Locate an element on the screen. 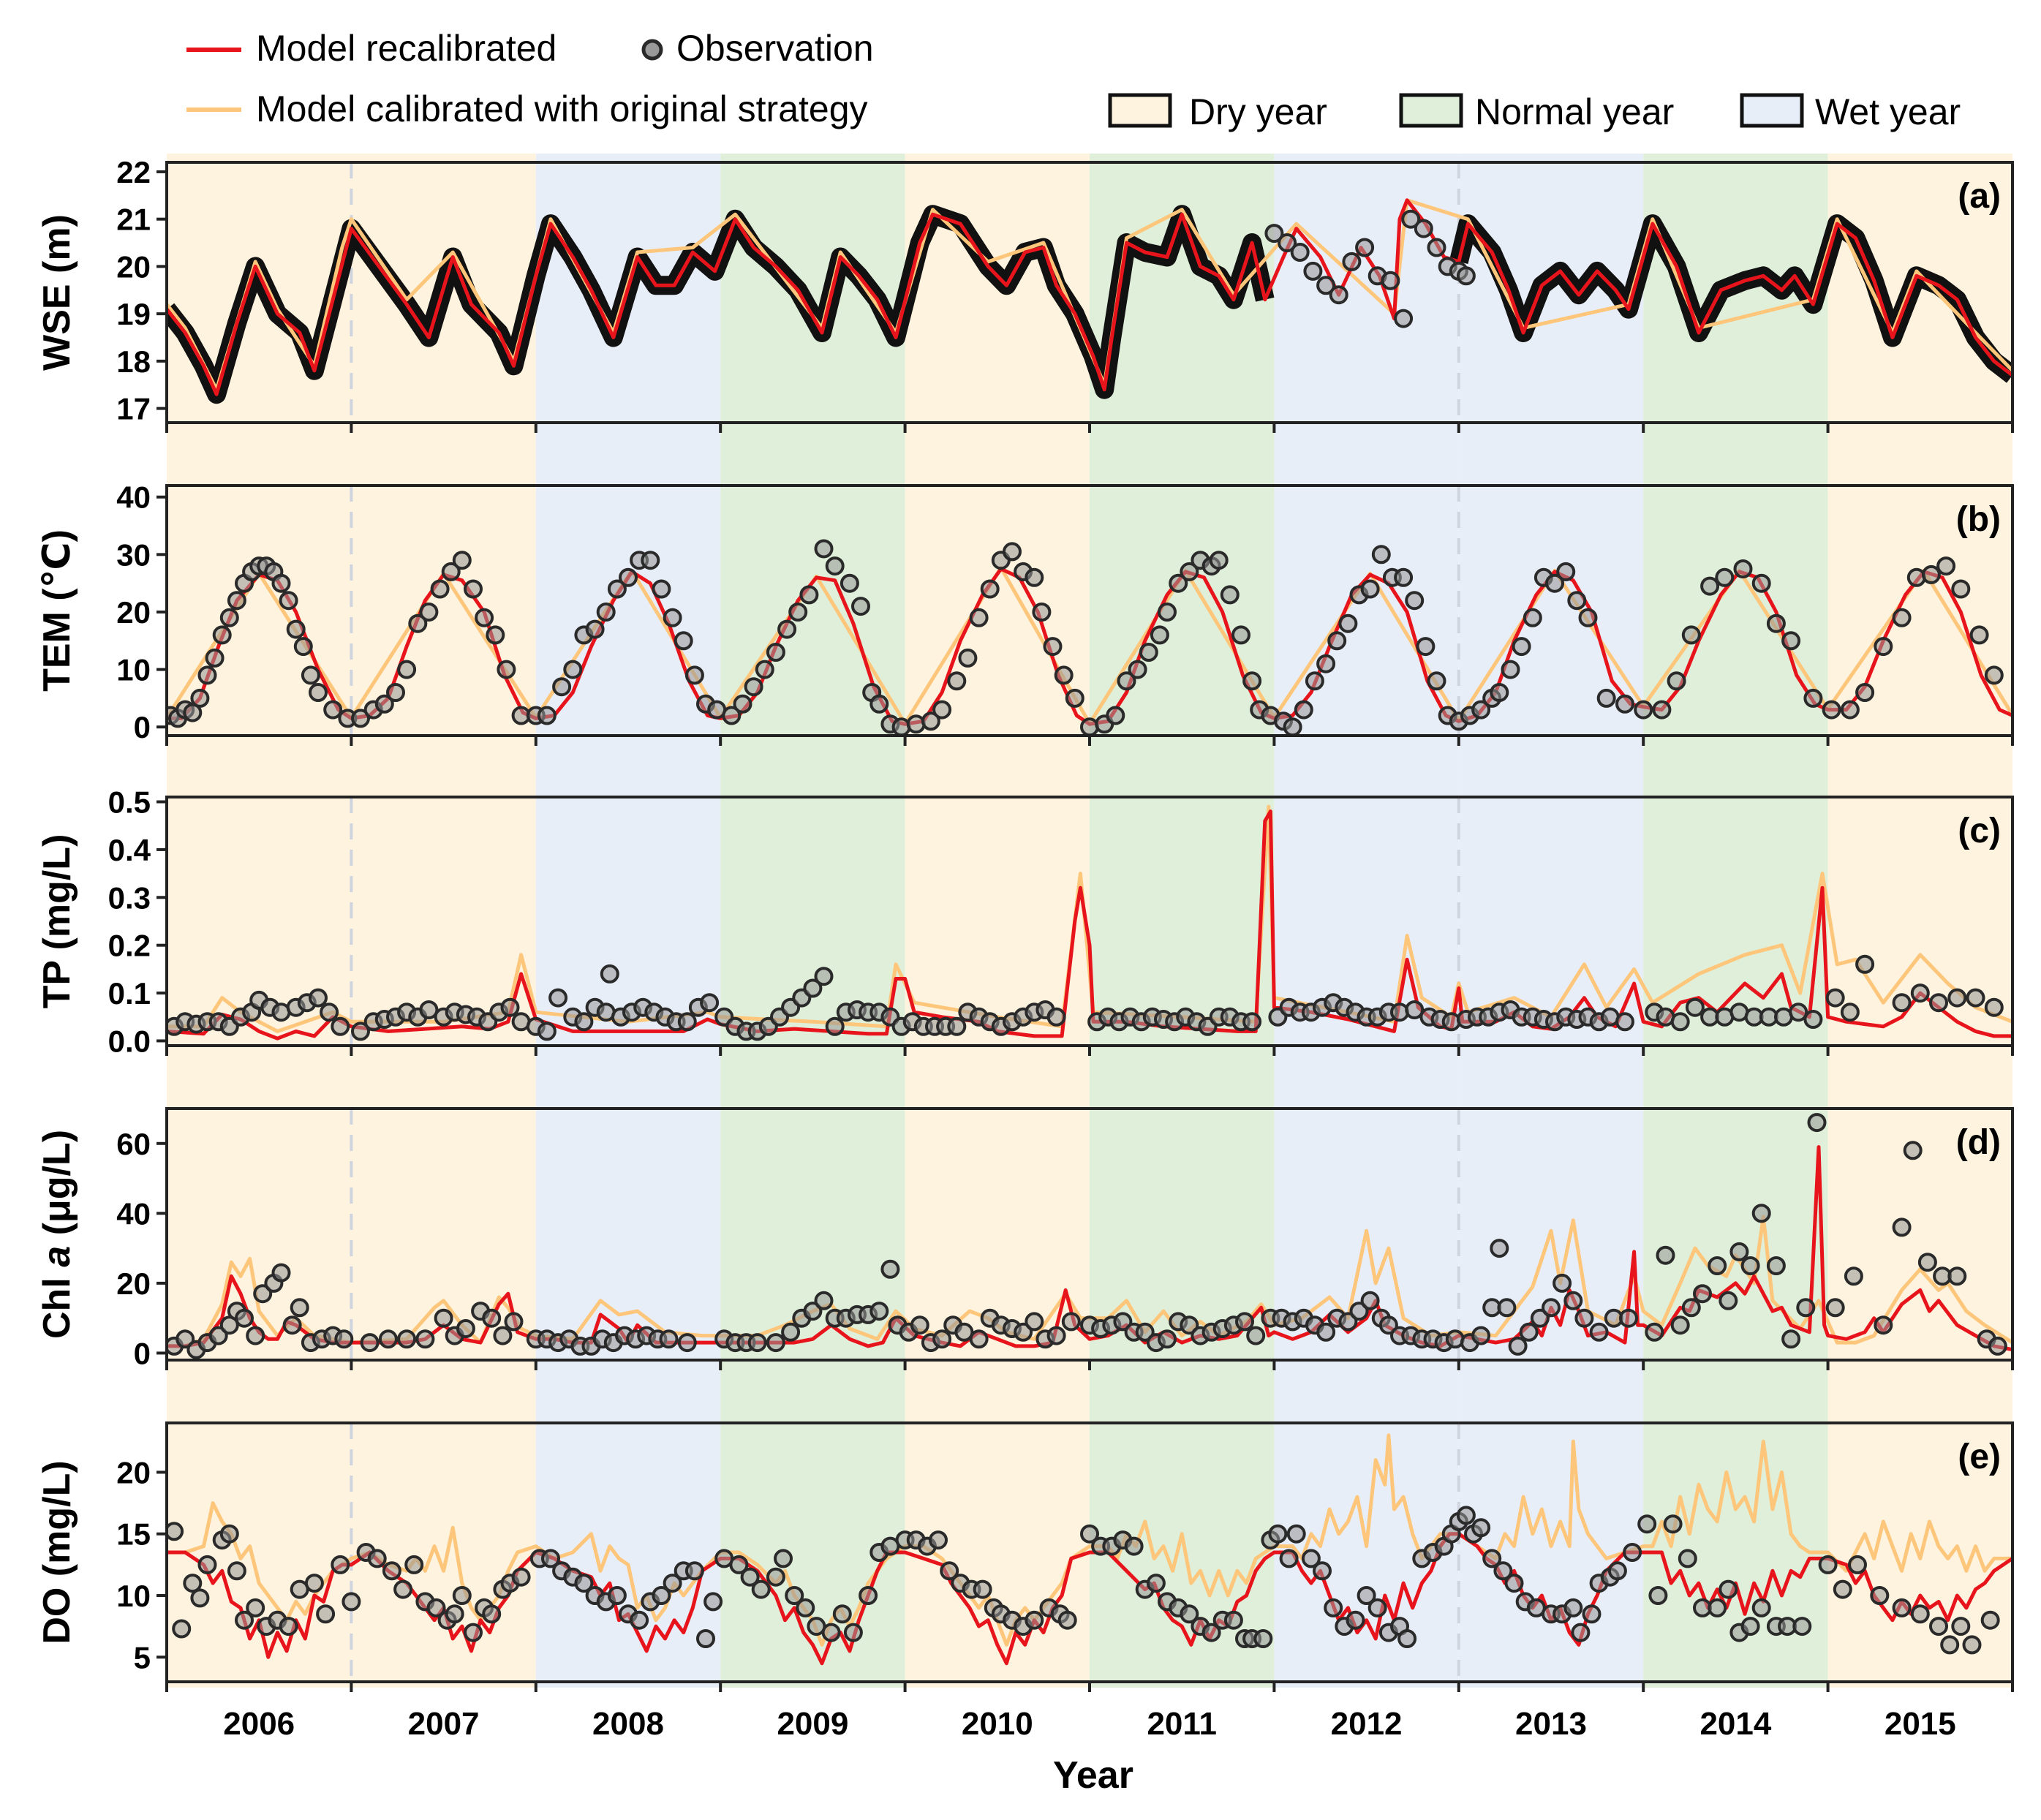 This screenshot has height=1820, width=2041. panel-3: 0.0 0.1 0.2 0.3 0.4 0.5 TP (mg/L) (c) is located at coordinates (1025, 922).